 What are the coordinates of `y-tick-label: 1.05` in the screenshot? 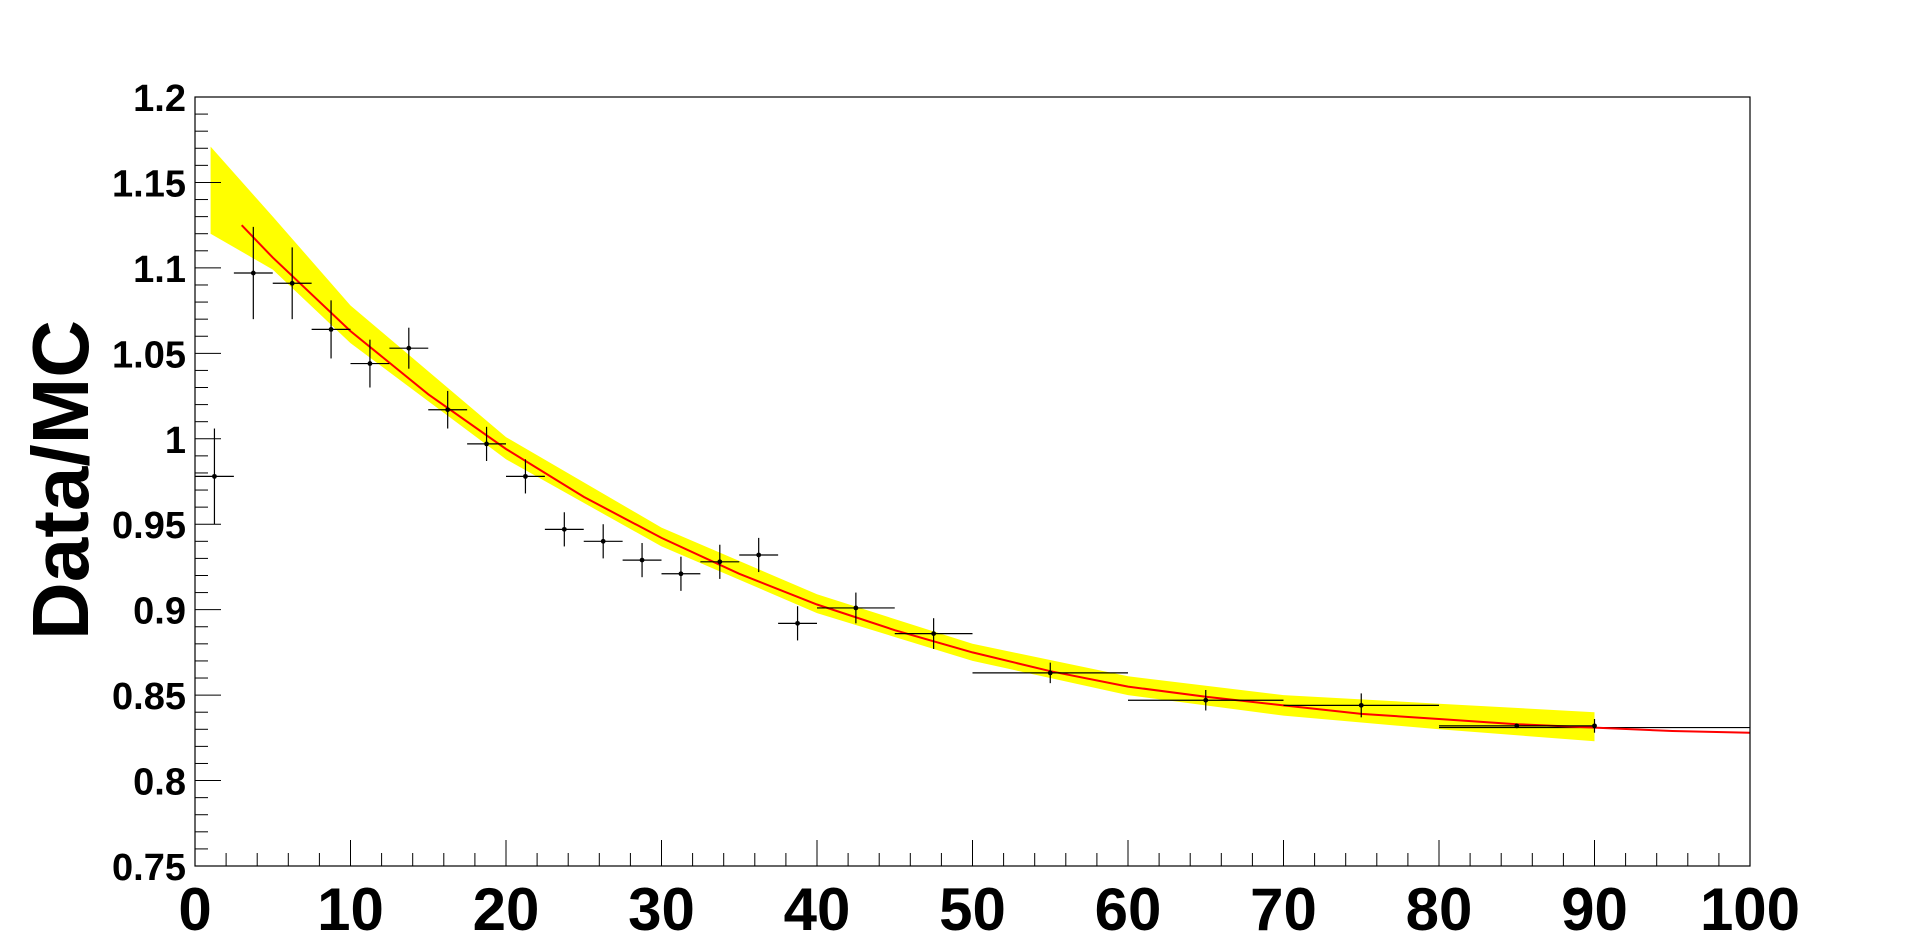 It's located at (149, 355).